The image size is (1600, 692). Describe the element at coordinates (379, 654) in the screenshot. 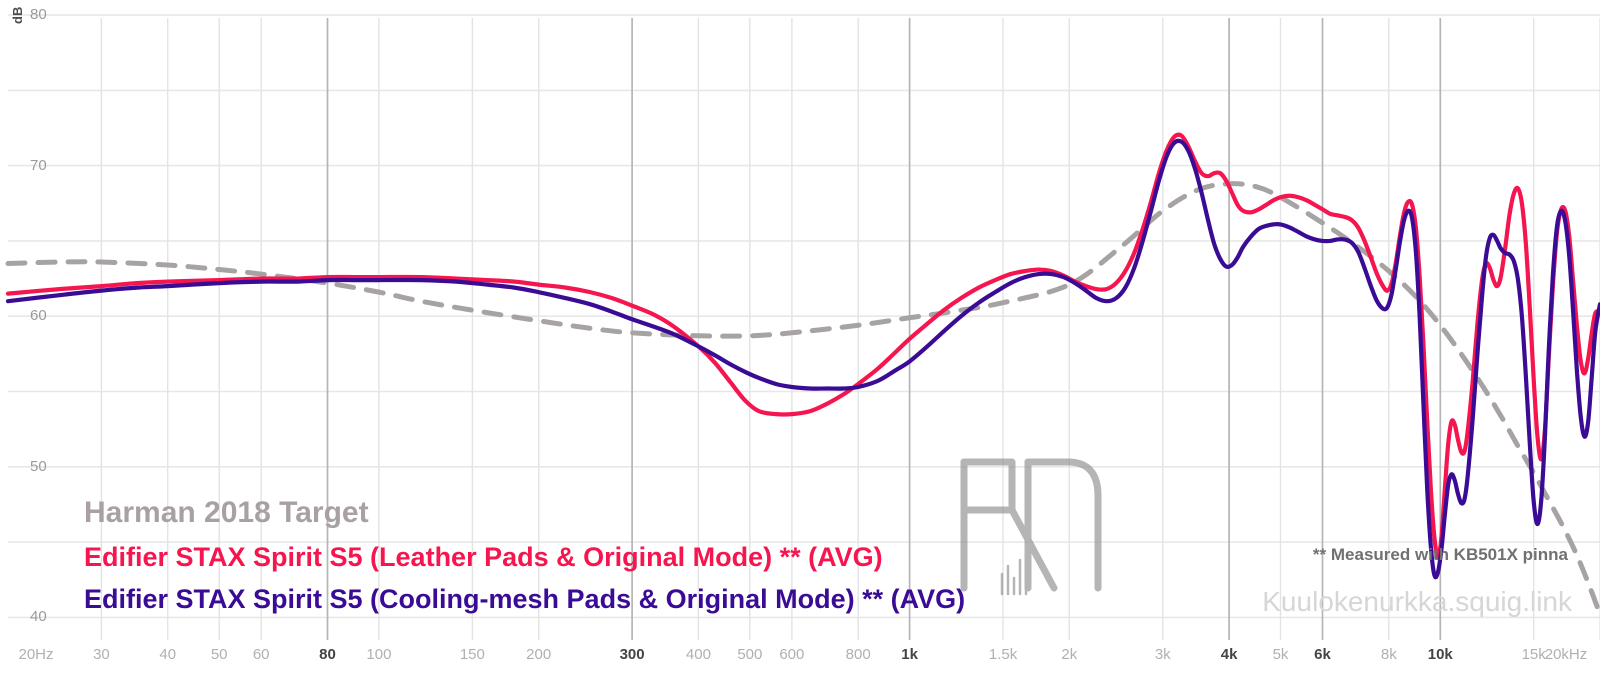

I see `x-axis-tick-label: 100` at that location.